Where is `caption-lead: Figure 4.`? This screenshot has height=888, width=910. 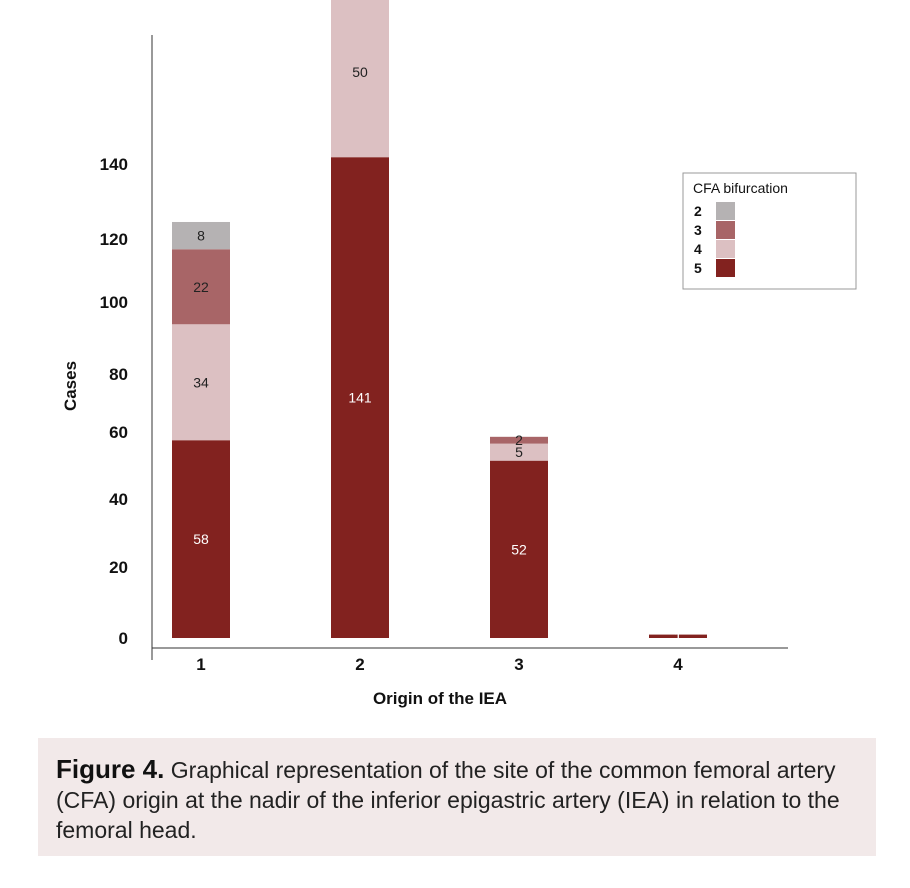
caption-lead: Figure 4. is located at coordinates (110, 769).